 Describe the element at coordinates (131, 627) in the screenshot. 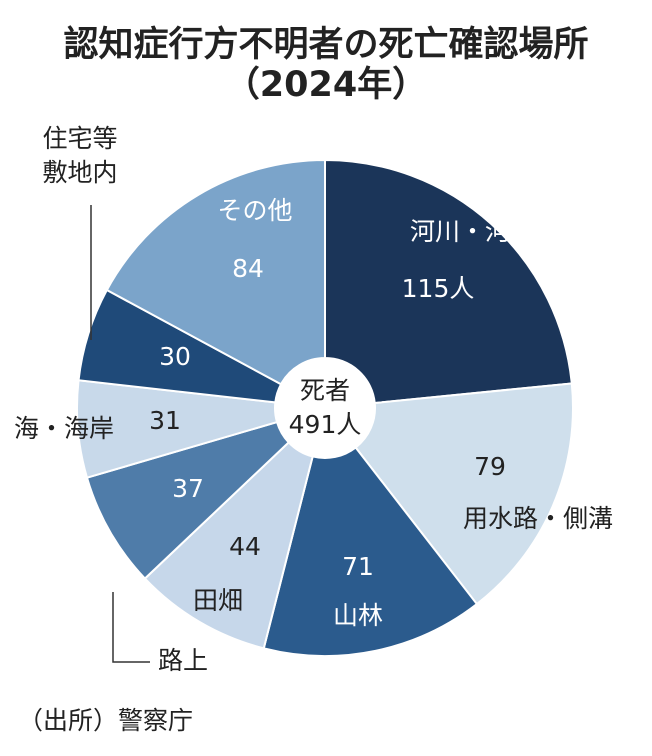

I see `leader-line` at that location.